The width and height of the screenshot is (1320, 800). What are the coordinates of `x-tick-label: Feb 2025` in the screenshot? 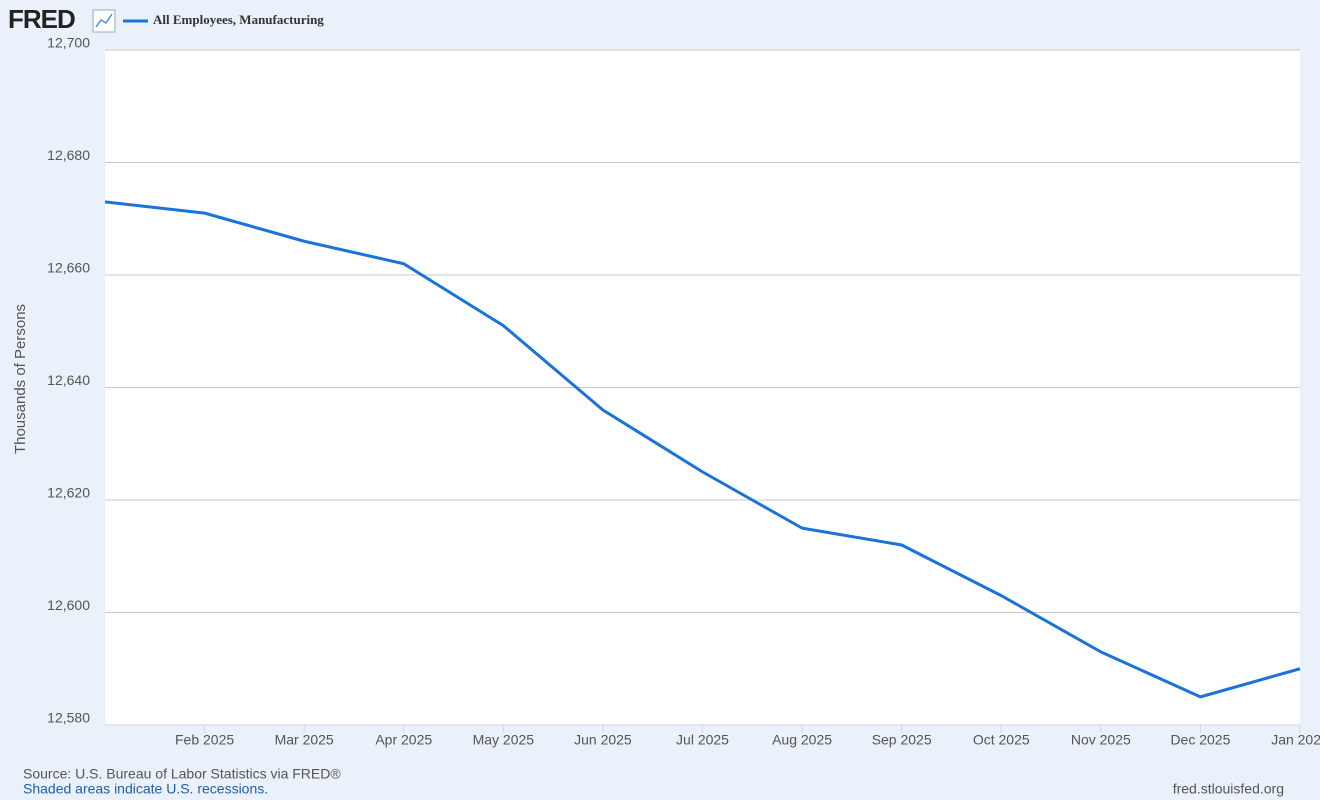 It's located at (204, 740).